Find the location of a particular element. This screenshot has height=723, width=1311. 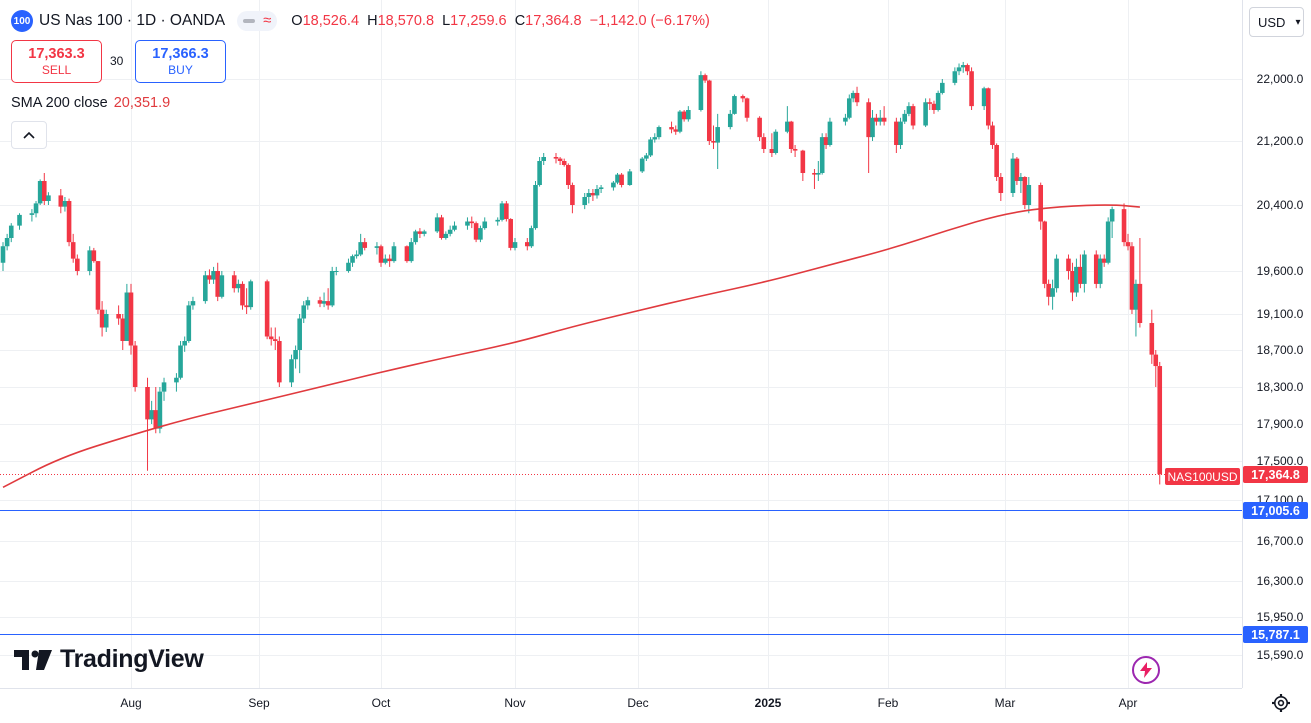

spread-value: 30 is located at coordinates (117, 61).